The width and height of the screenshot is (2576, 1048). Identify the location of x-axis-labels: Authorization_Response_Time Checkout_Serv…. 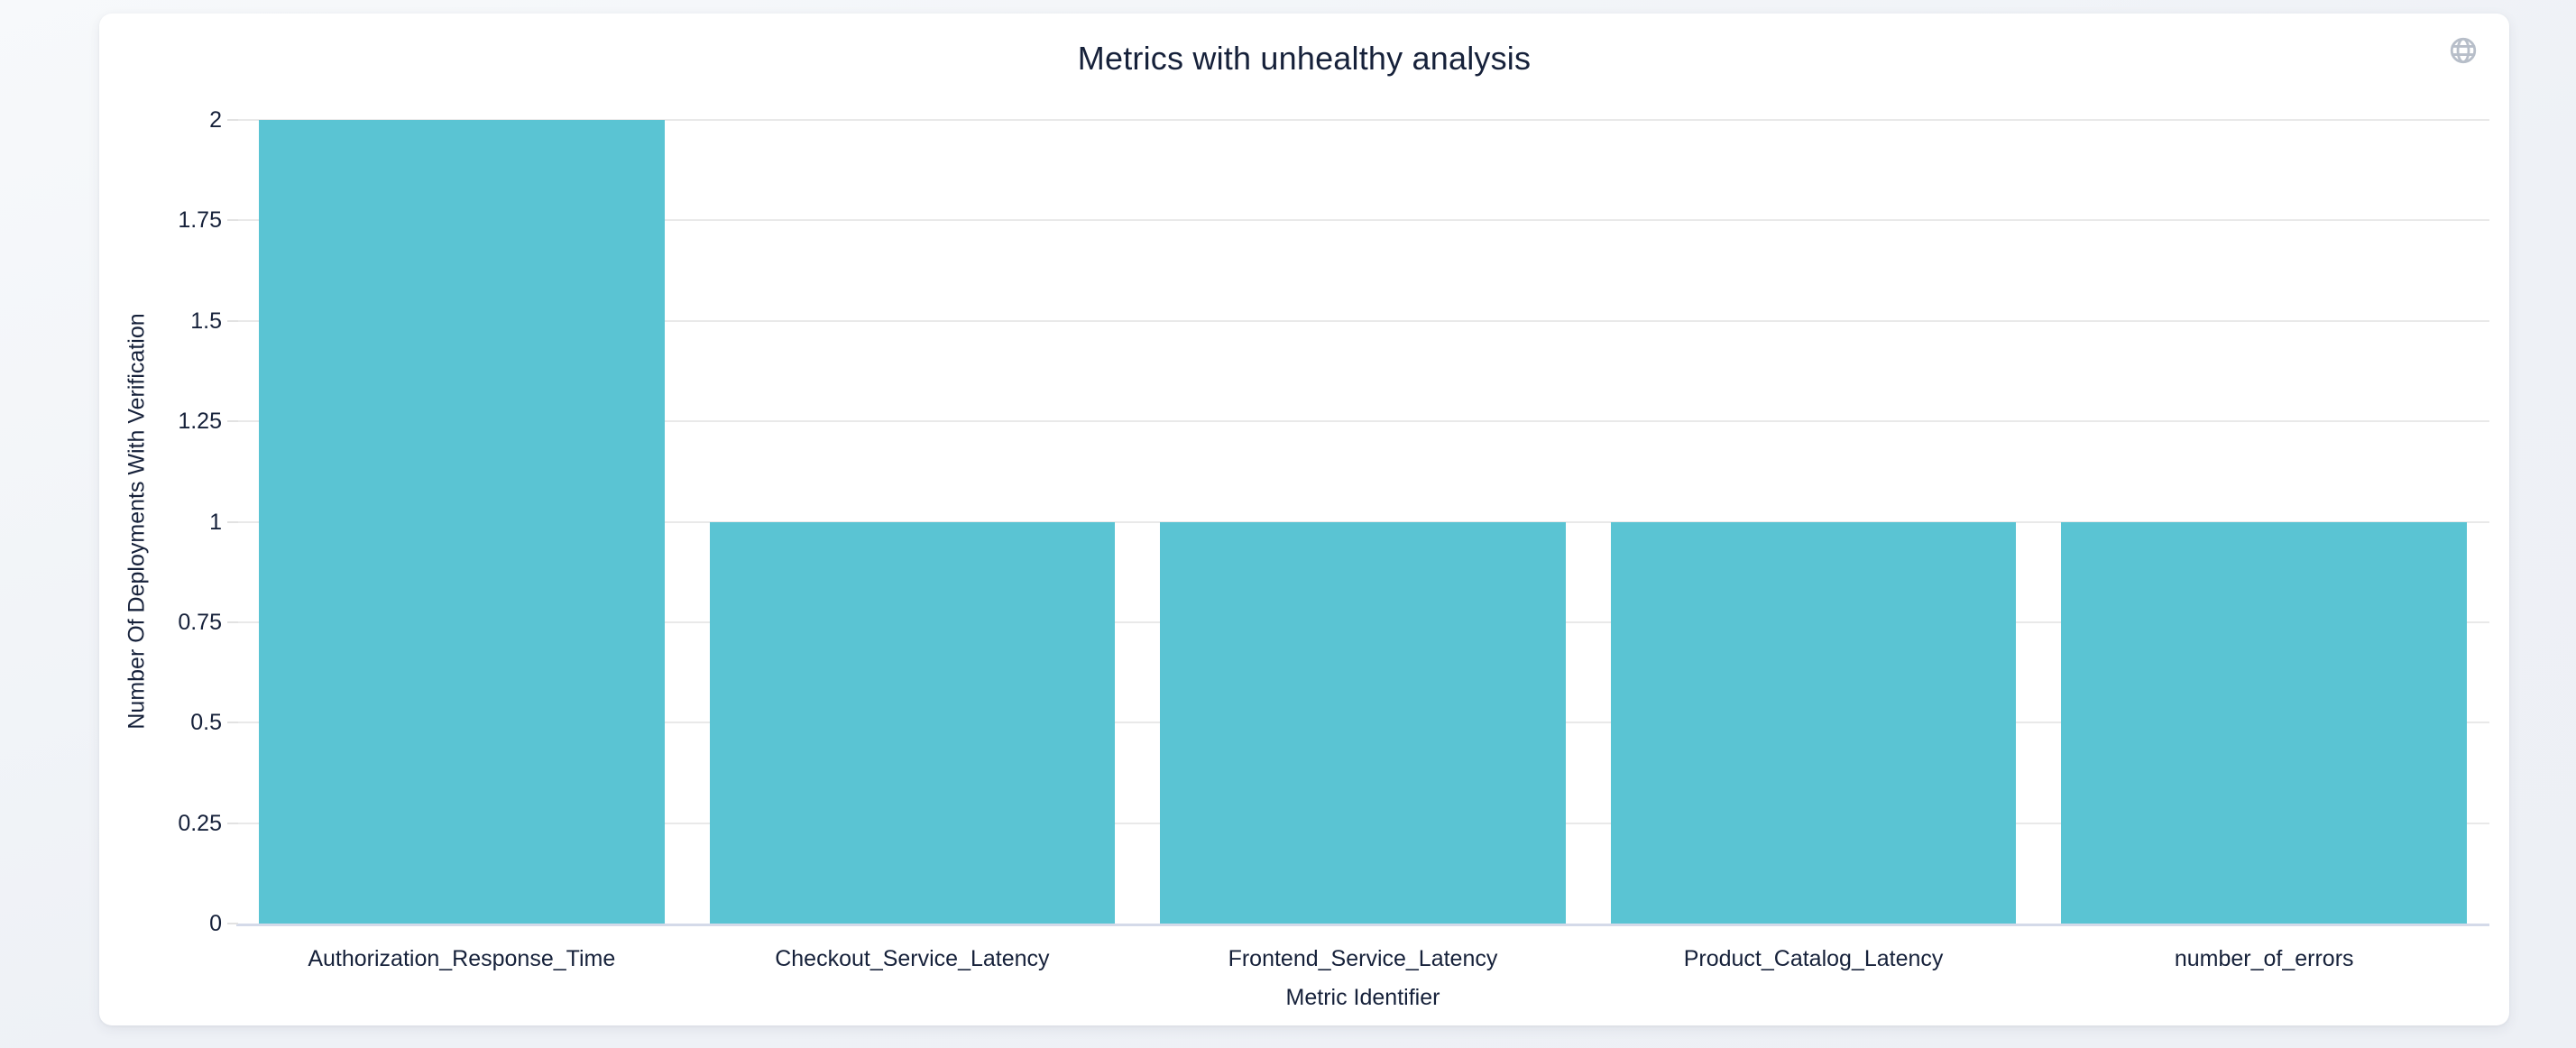
(1362, 959).